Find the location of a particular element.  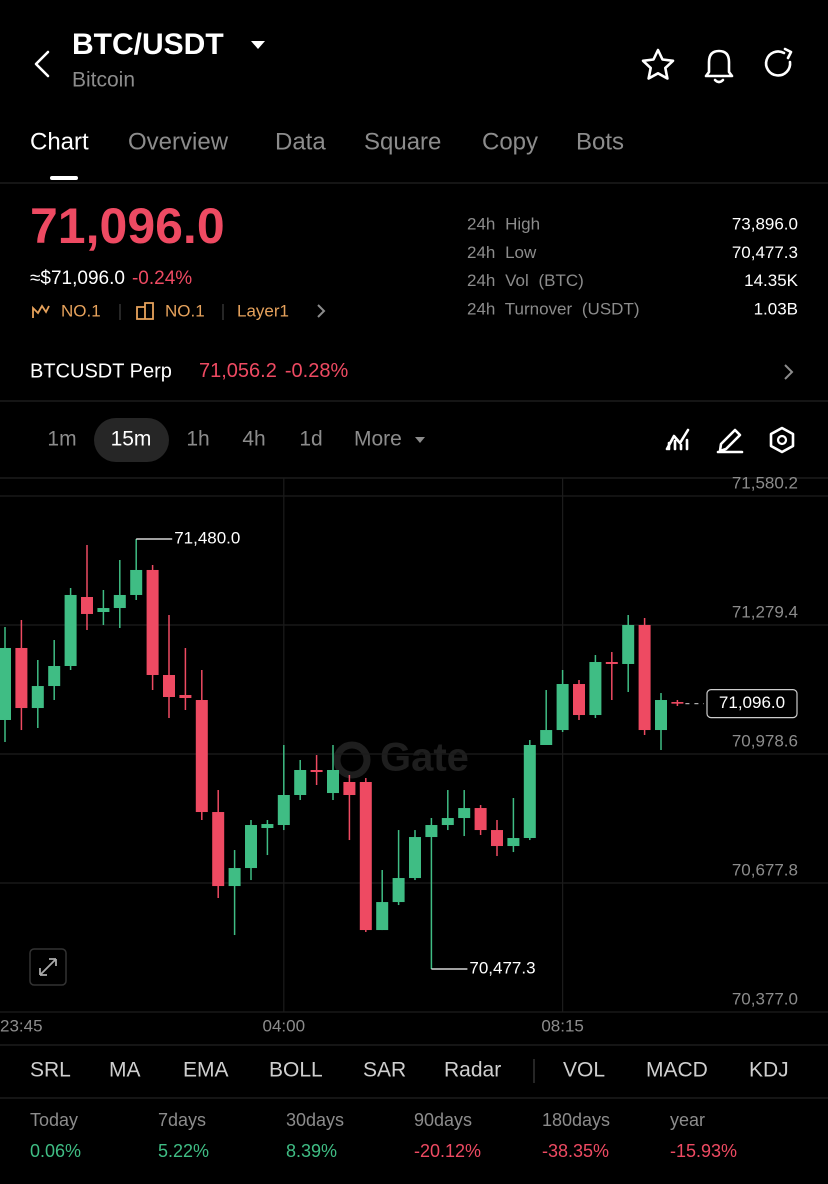

perp-value: 71,056.2 is located at coordinates (238, 371).